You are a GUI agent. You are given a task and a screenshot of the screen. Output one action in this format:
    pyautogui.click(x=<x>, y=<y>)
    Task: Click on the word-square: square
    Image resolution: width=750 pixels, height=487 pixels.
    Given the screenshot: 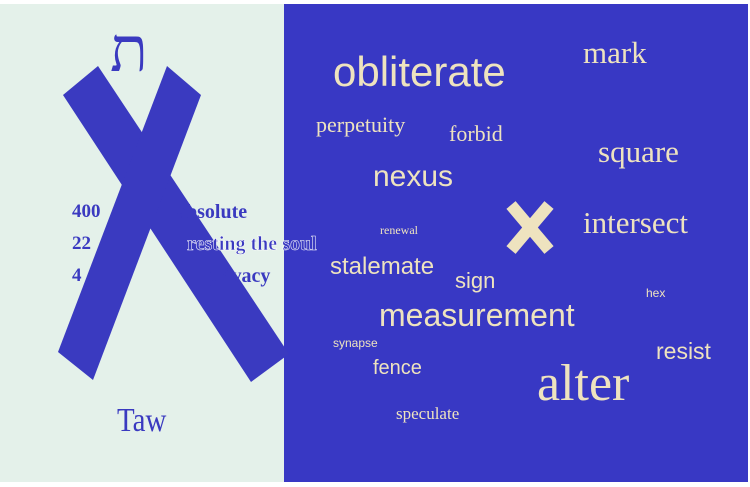 What is the action you would take?
    pyautogui.click(x=638, y=151)
    